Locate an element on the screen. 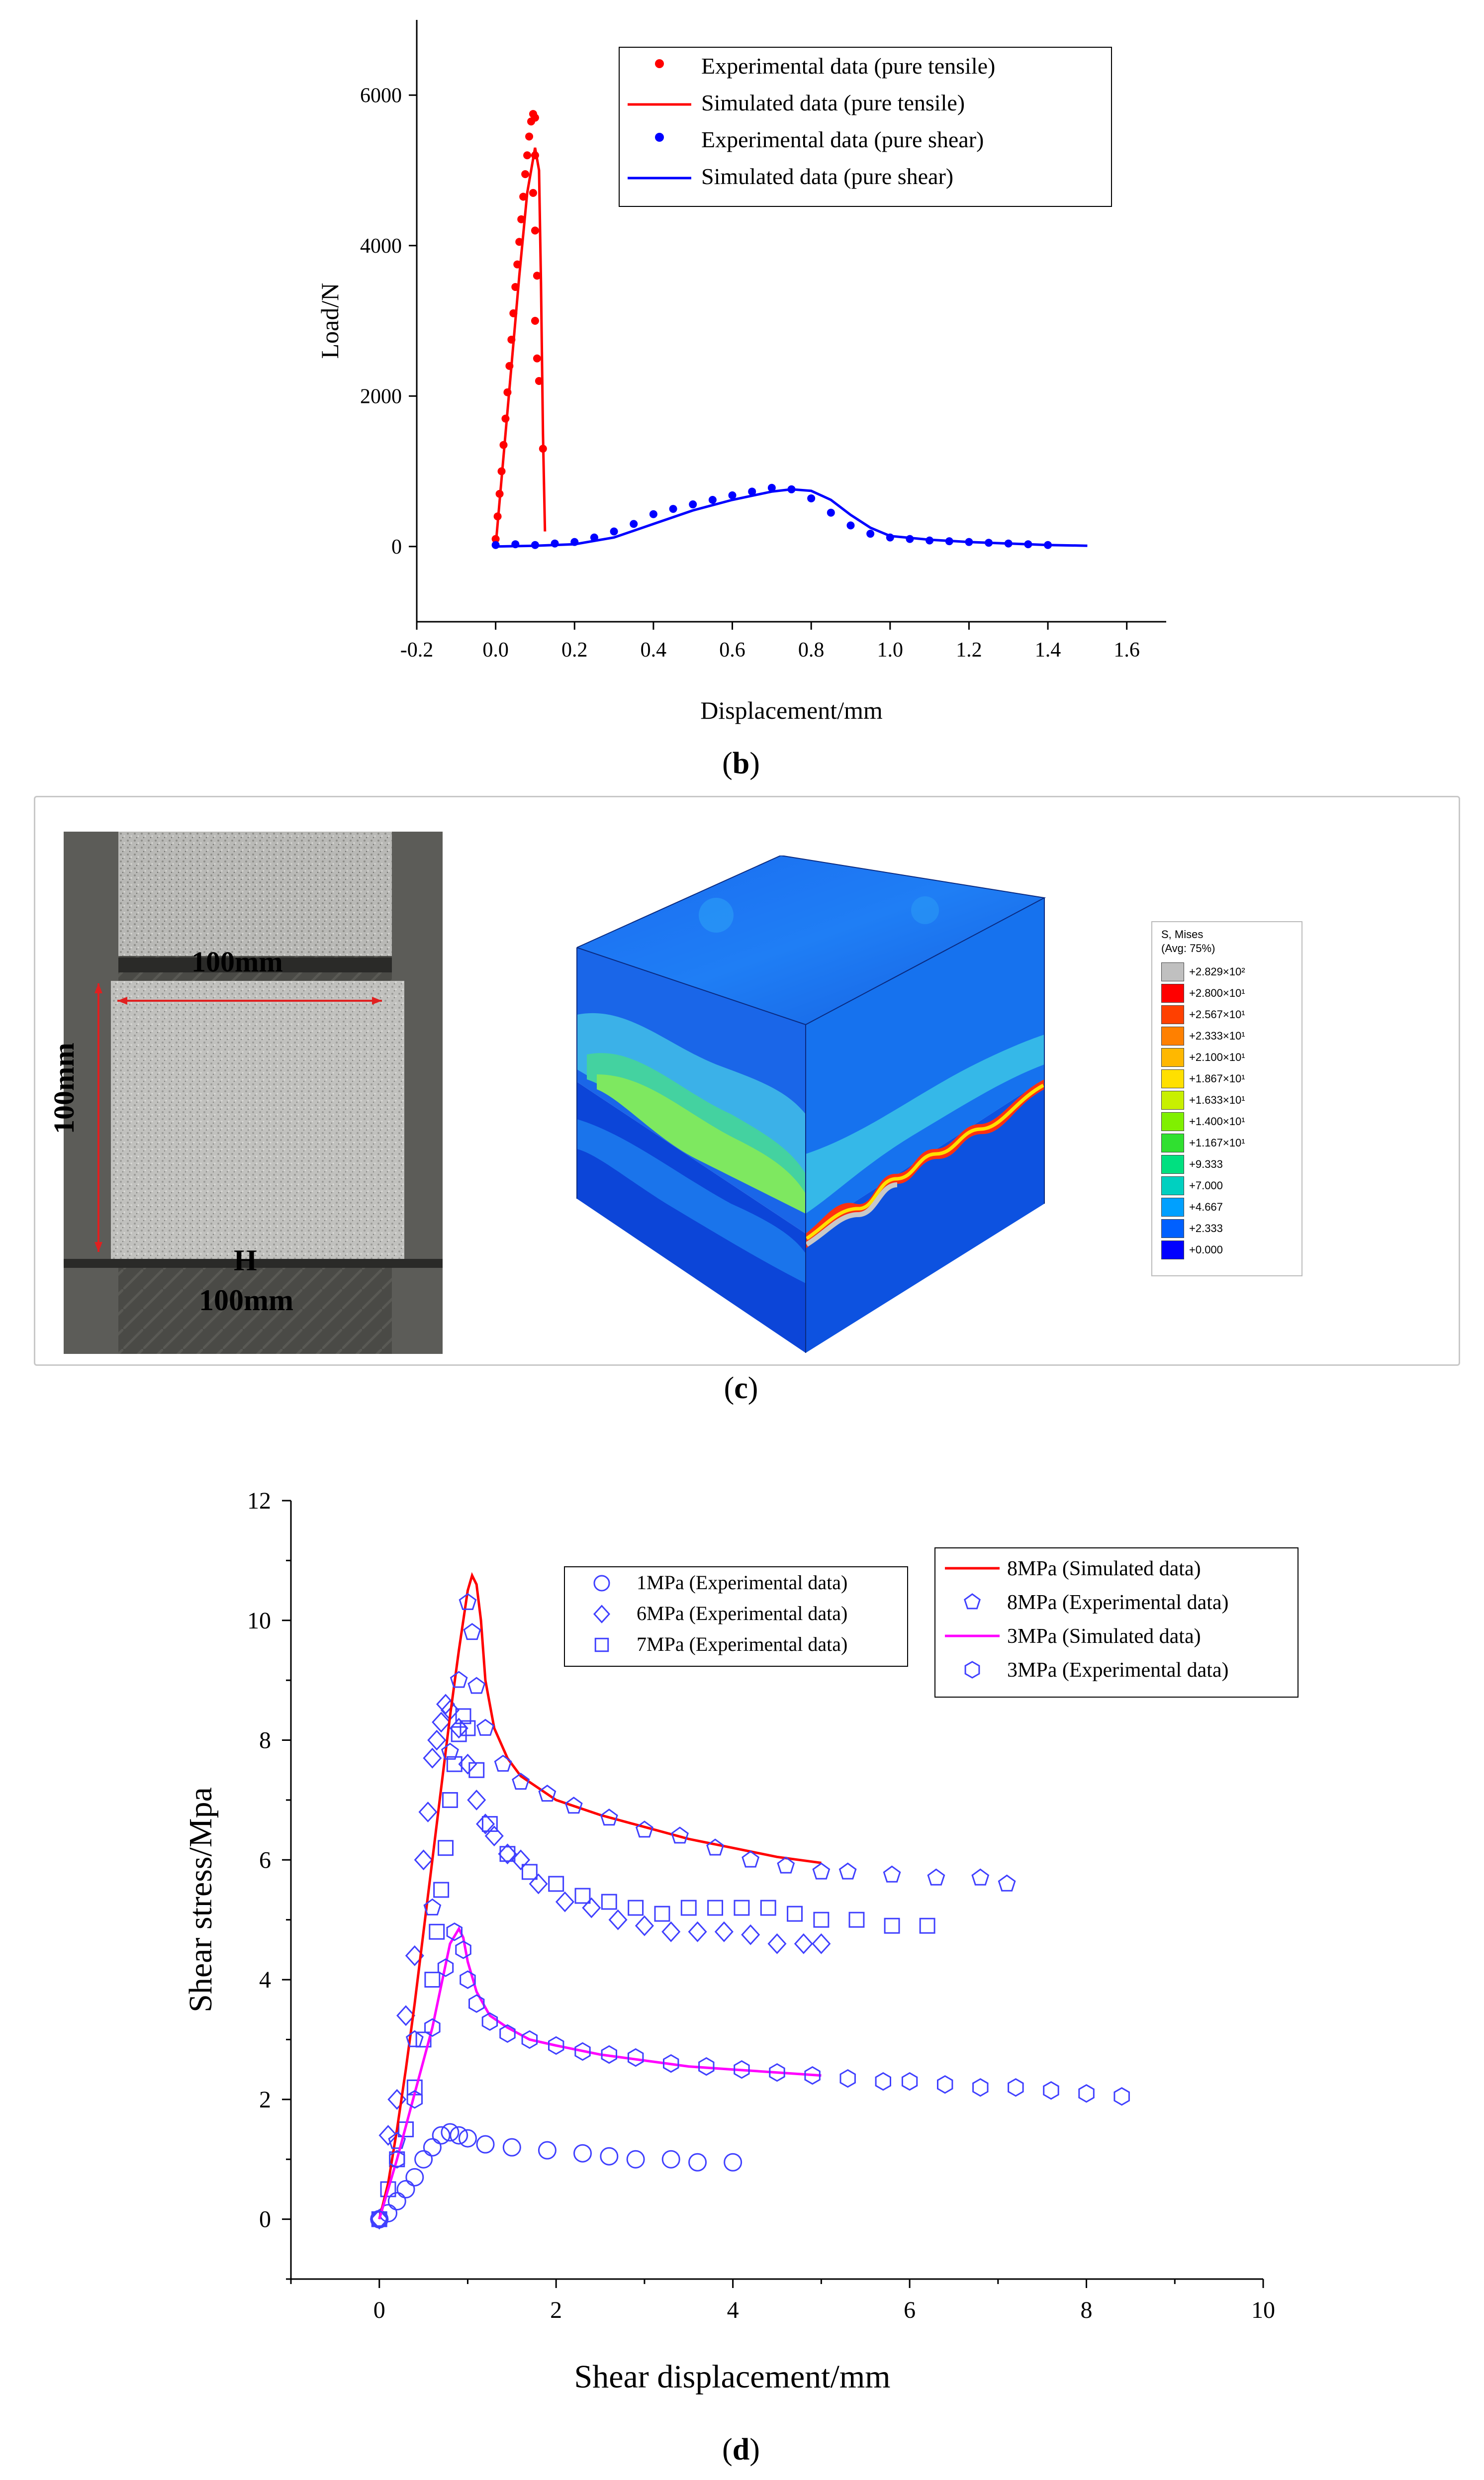 Image resolution: width=1484 pixels, height=2480 pixels. legend-value: +2.333×10¹ is located at coordinates (1217, 1035).